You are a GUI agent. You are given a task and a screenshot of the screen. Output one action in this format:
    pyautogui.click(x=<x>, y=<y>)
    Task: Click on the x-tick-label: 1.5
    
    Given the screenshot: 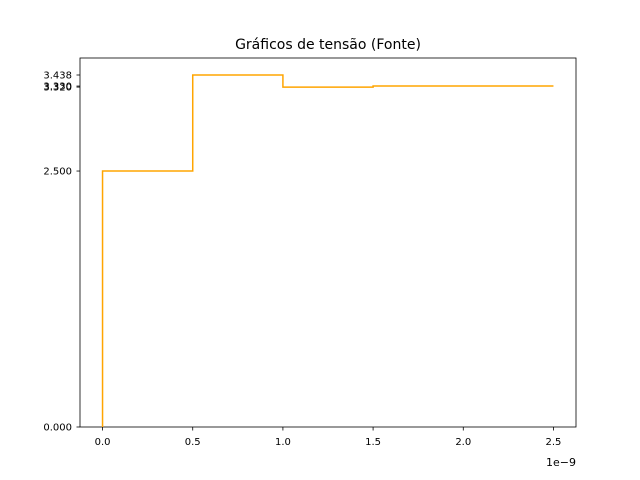 What is the action you would take?
    pyautogui.click(x=373, y=442)
    